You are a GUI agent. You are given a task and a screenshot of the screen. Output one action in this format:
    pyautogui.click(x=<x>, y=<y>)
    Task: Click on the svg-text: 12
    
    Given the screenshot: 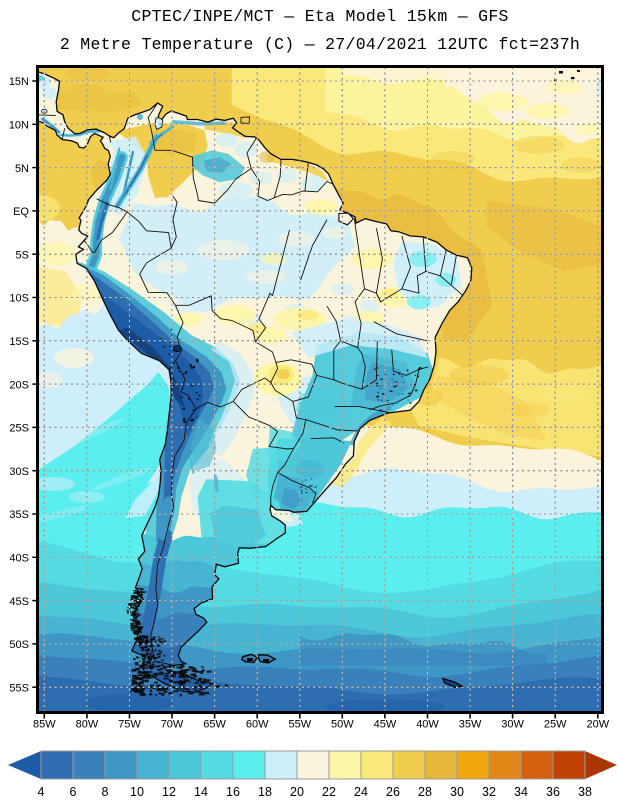 What is the action you would take?
    pyautogui.click(x=169, y=792)
    